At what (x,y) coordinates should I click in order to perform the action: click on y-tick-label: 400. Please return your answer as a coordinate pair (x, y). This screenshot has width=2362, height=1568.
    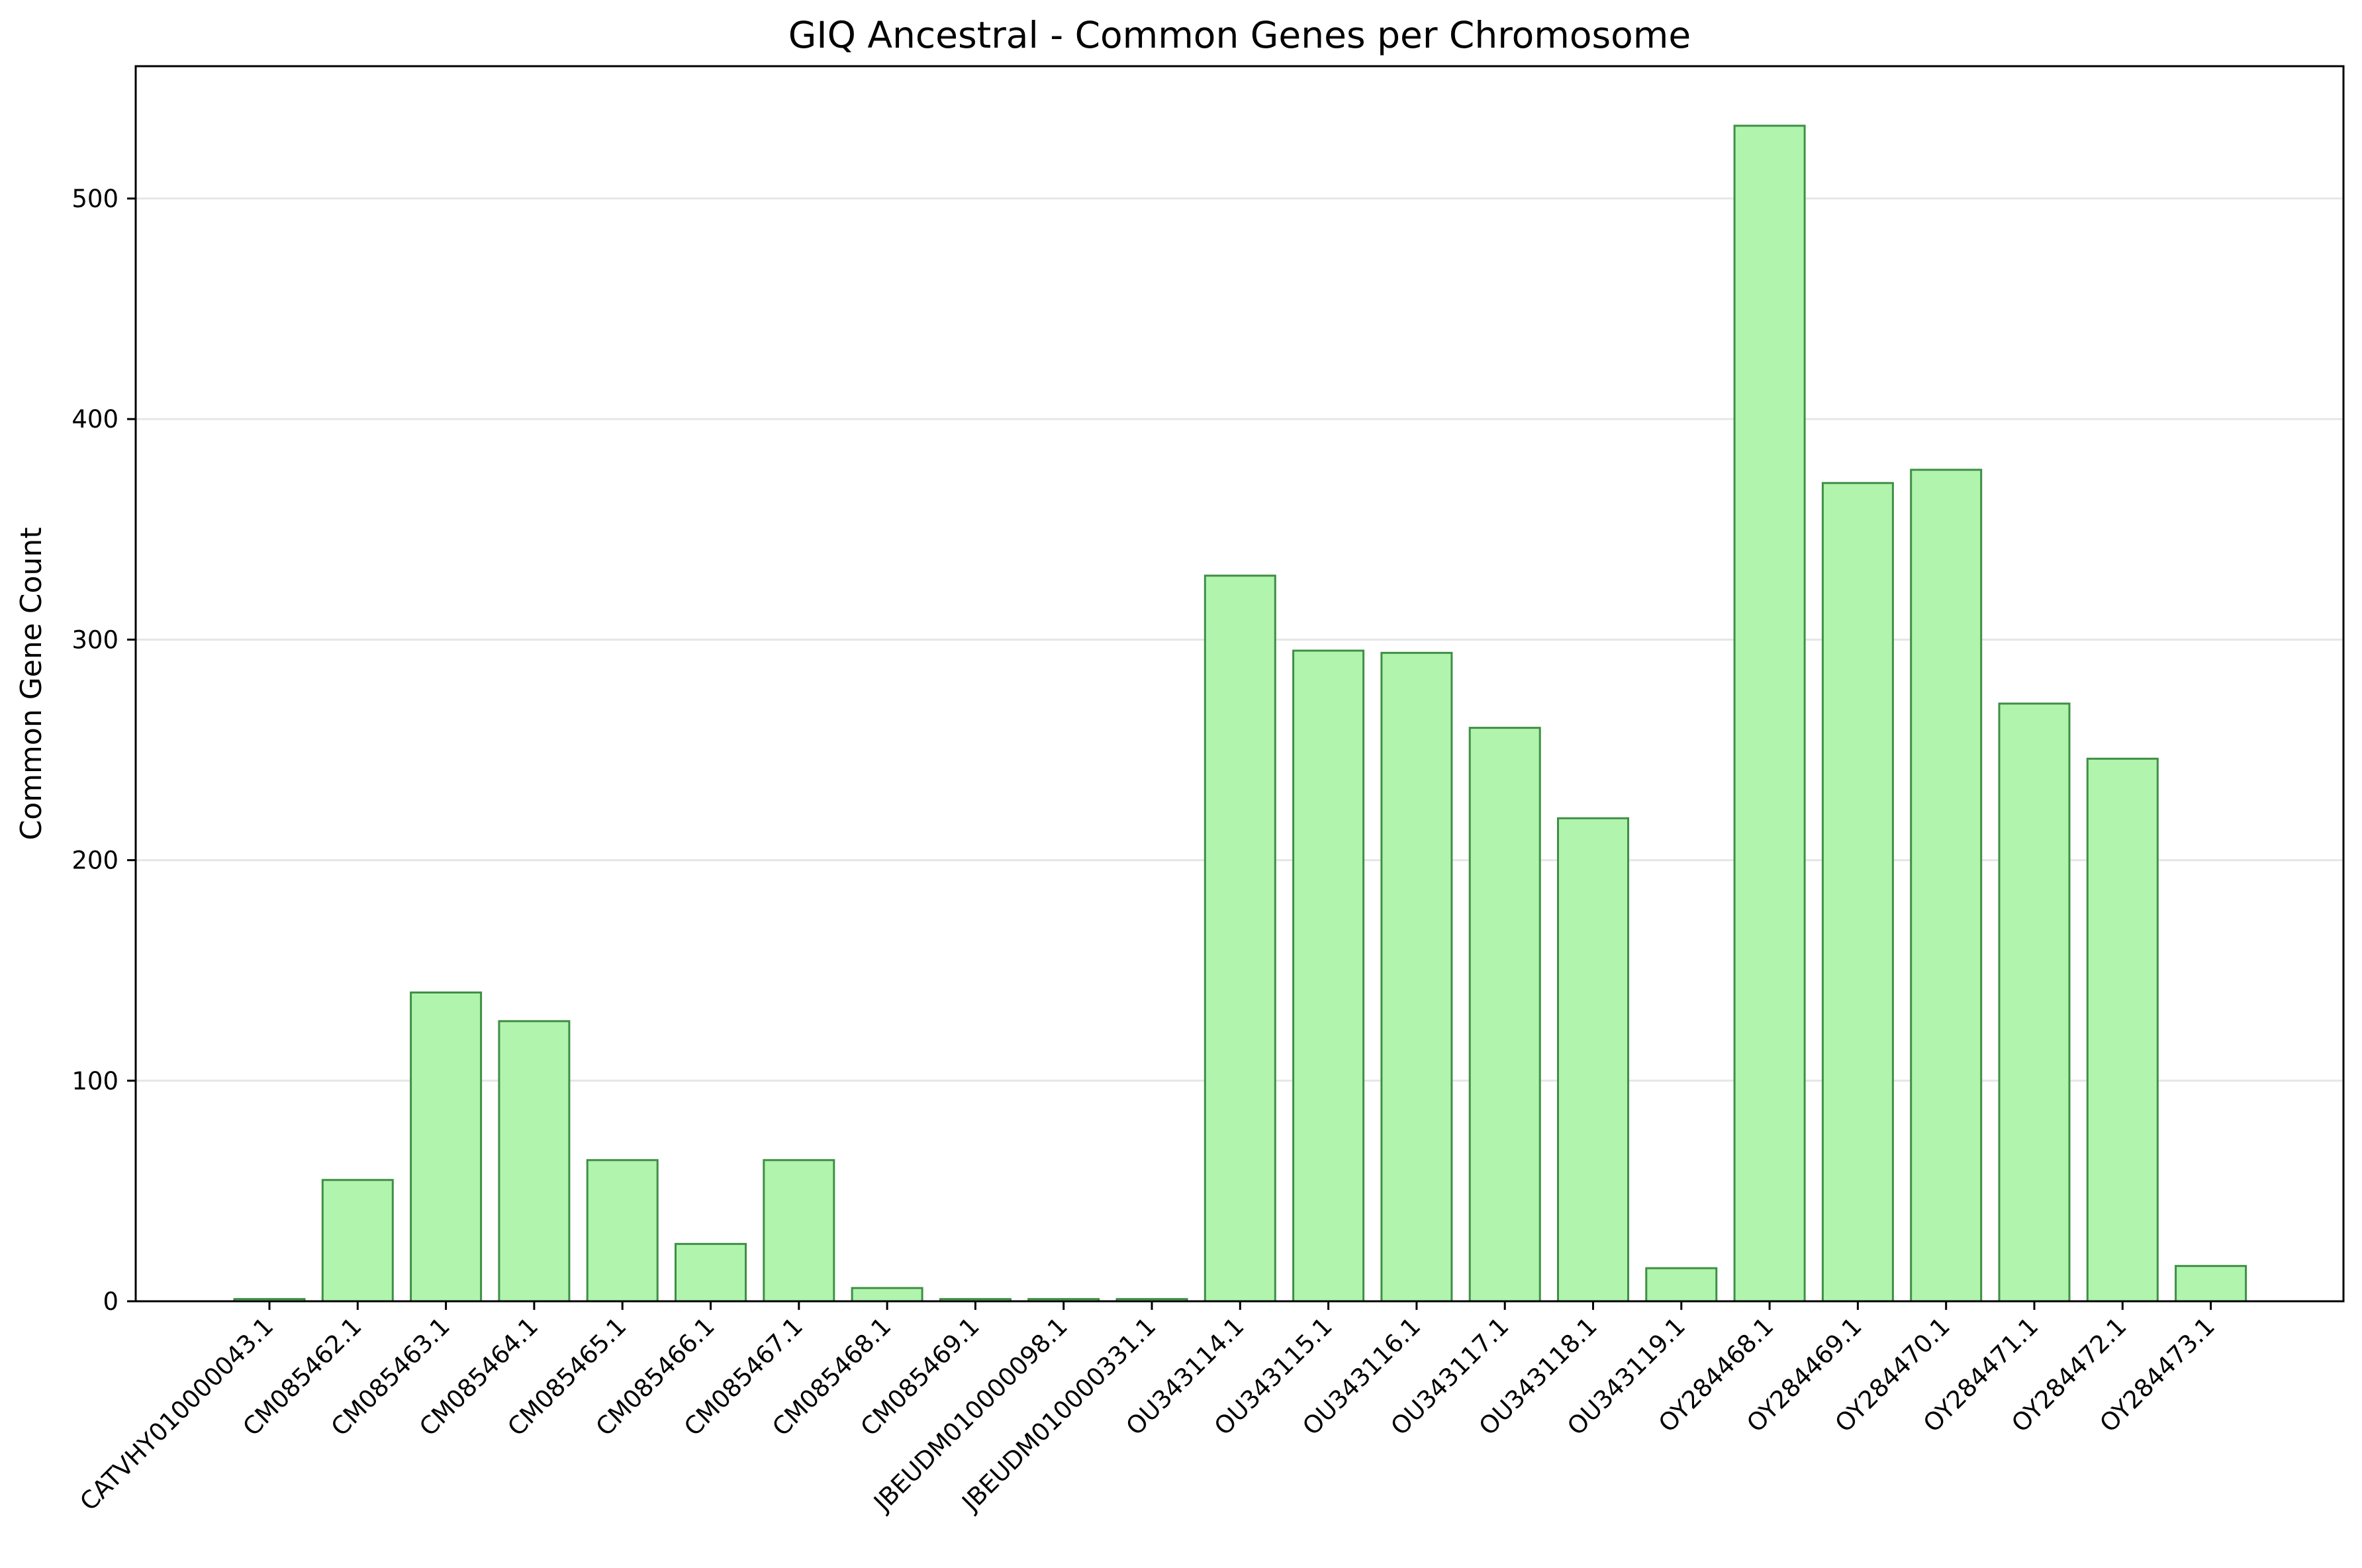
    Looking at the image, I should click on (95, 419).